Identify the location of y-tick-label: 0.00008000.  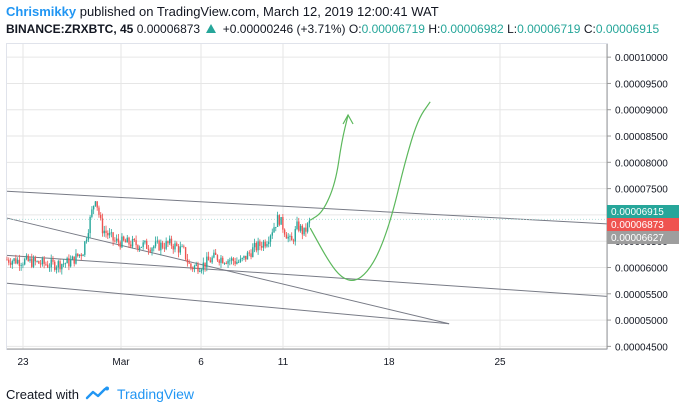
(641, 163).